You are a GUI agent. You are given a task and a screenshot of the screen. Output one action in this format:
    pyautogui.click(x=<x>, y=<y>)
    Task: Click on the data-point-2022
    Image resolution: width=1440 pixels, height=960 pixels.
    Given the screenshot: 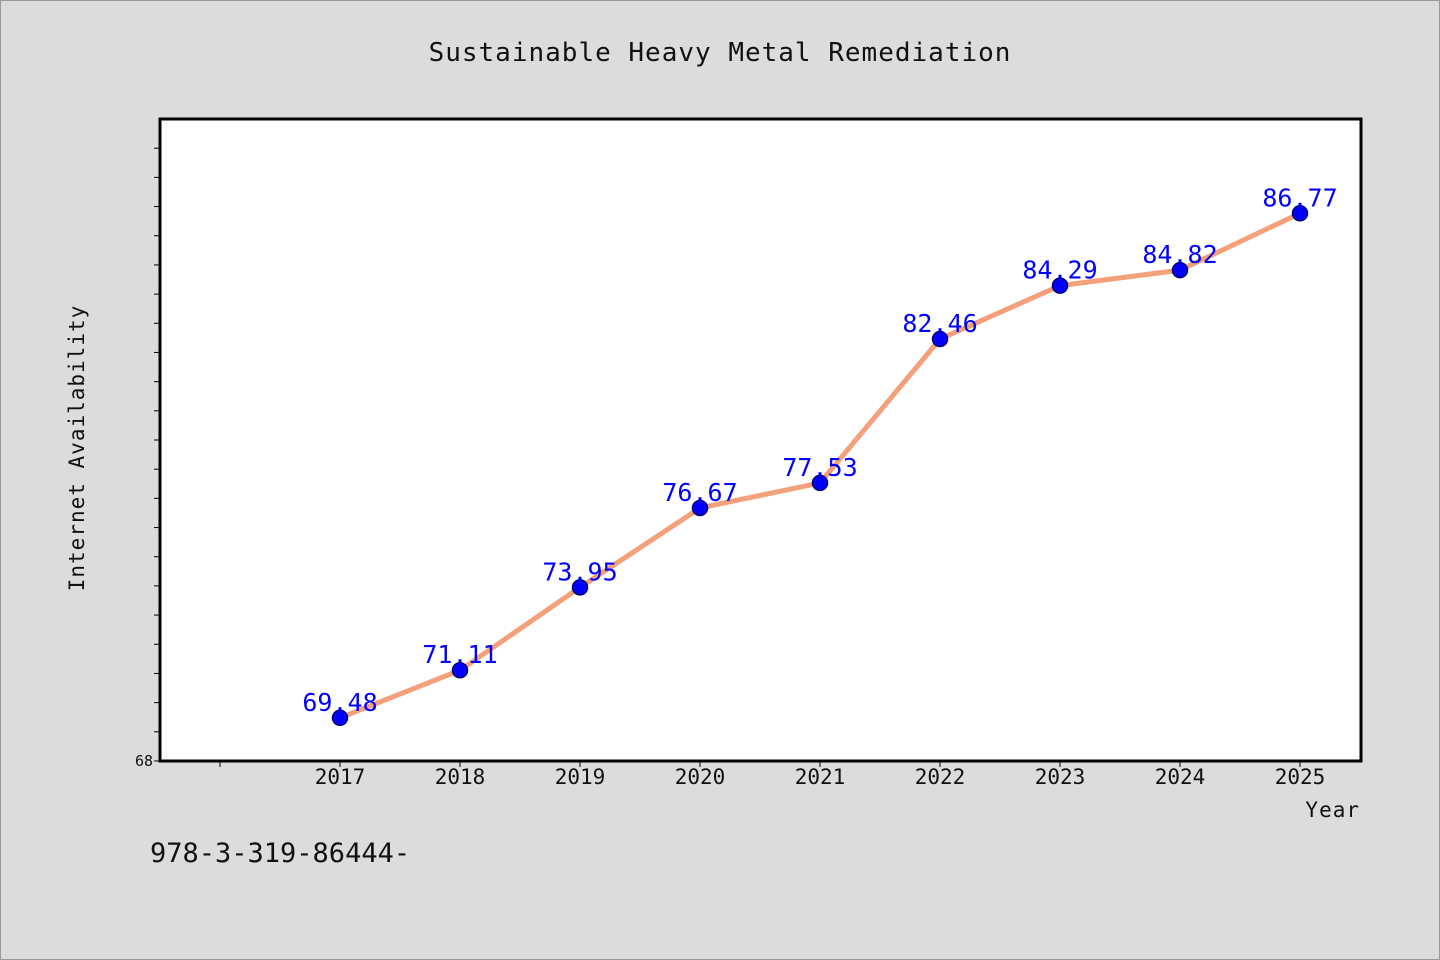 What is the action you would take?
    pyautogui.click(x=940, y=339)
    